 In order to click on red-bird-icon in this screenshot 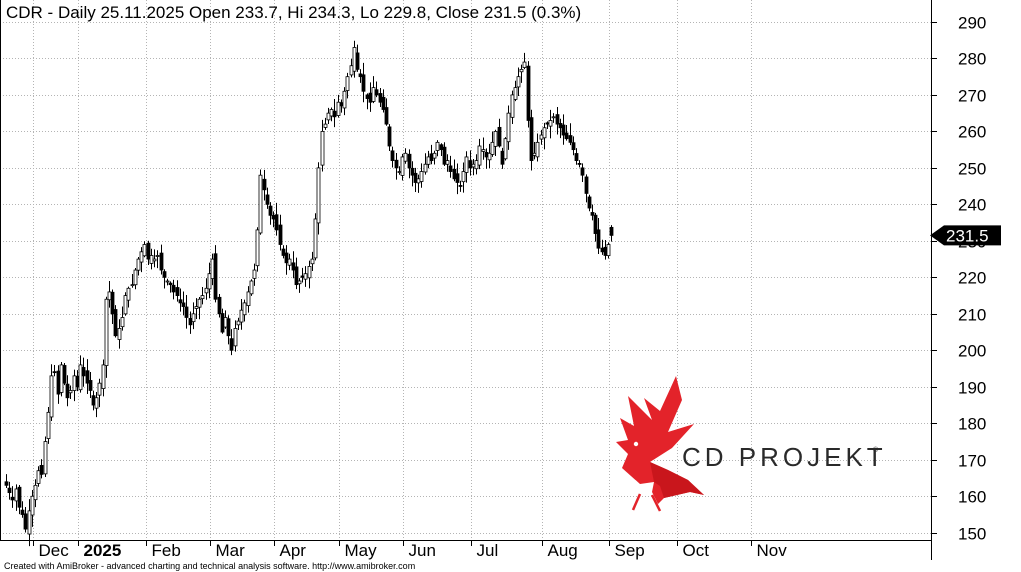, I will do `click(660, 444)`.